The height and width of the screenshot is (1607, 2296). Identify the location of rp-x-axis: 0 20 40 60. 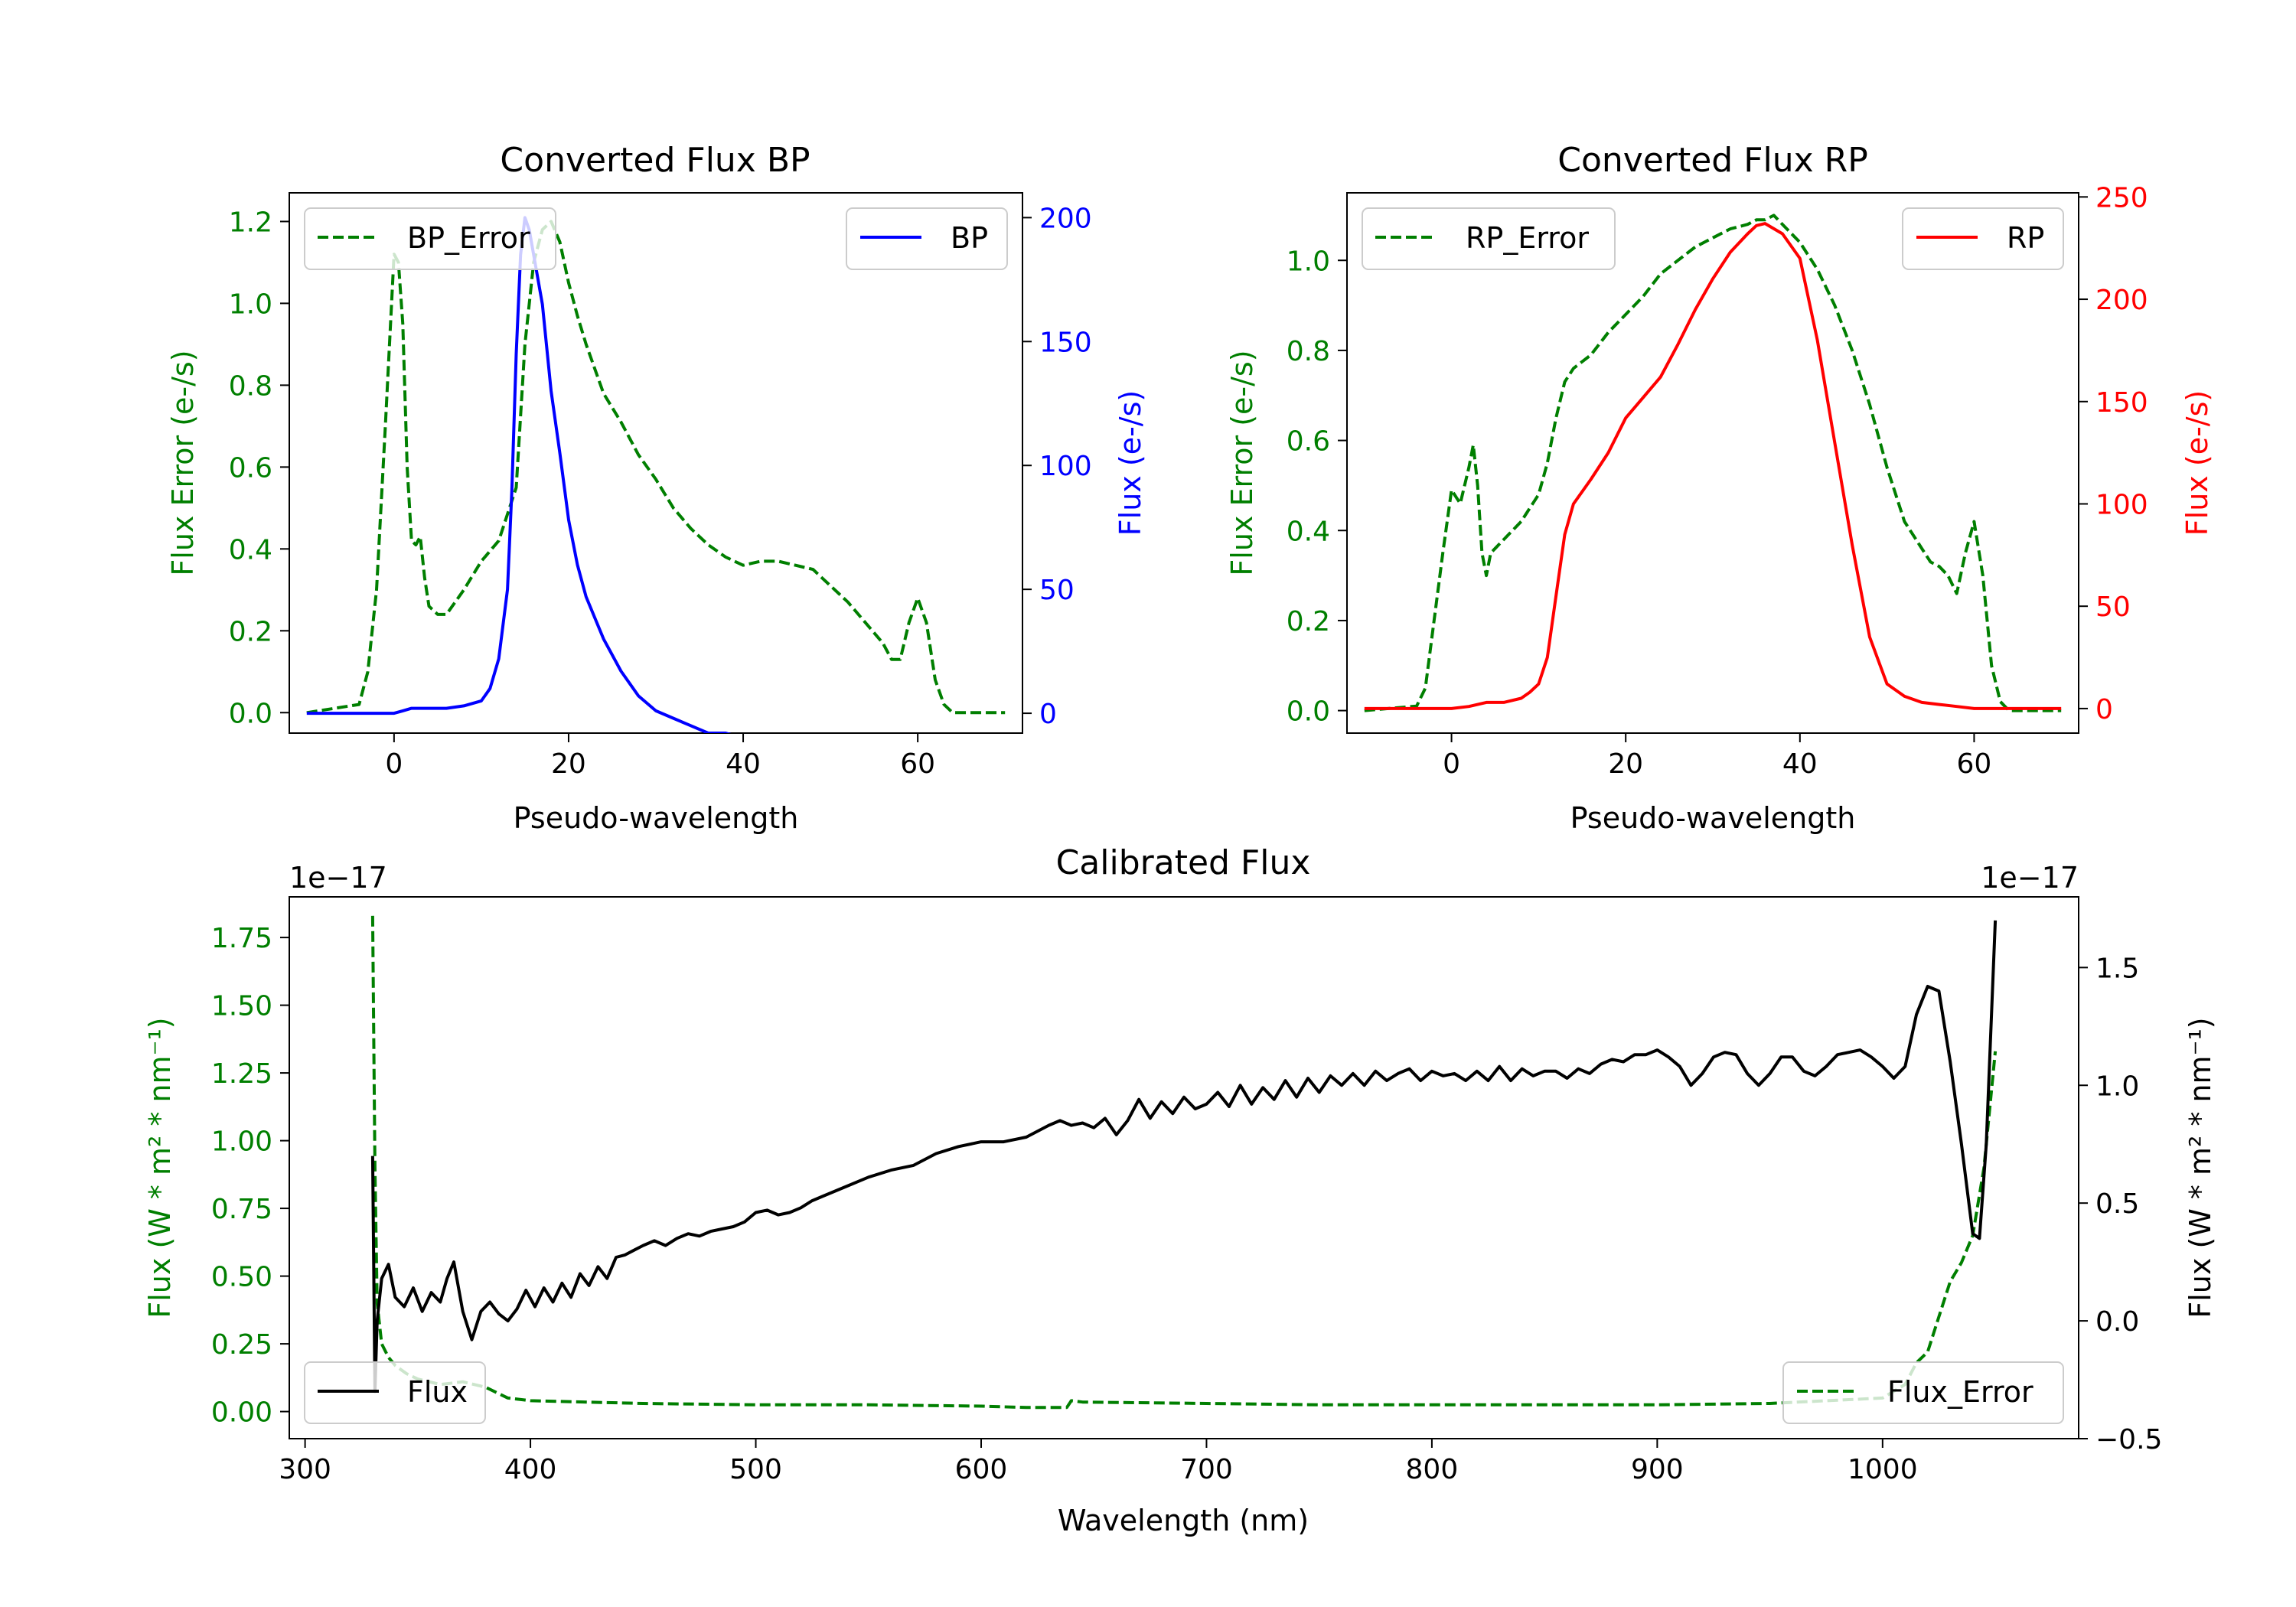
(1717, 756).